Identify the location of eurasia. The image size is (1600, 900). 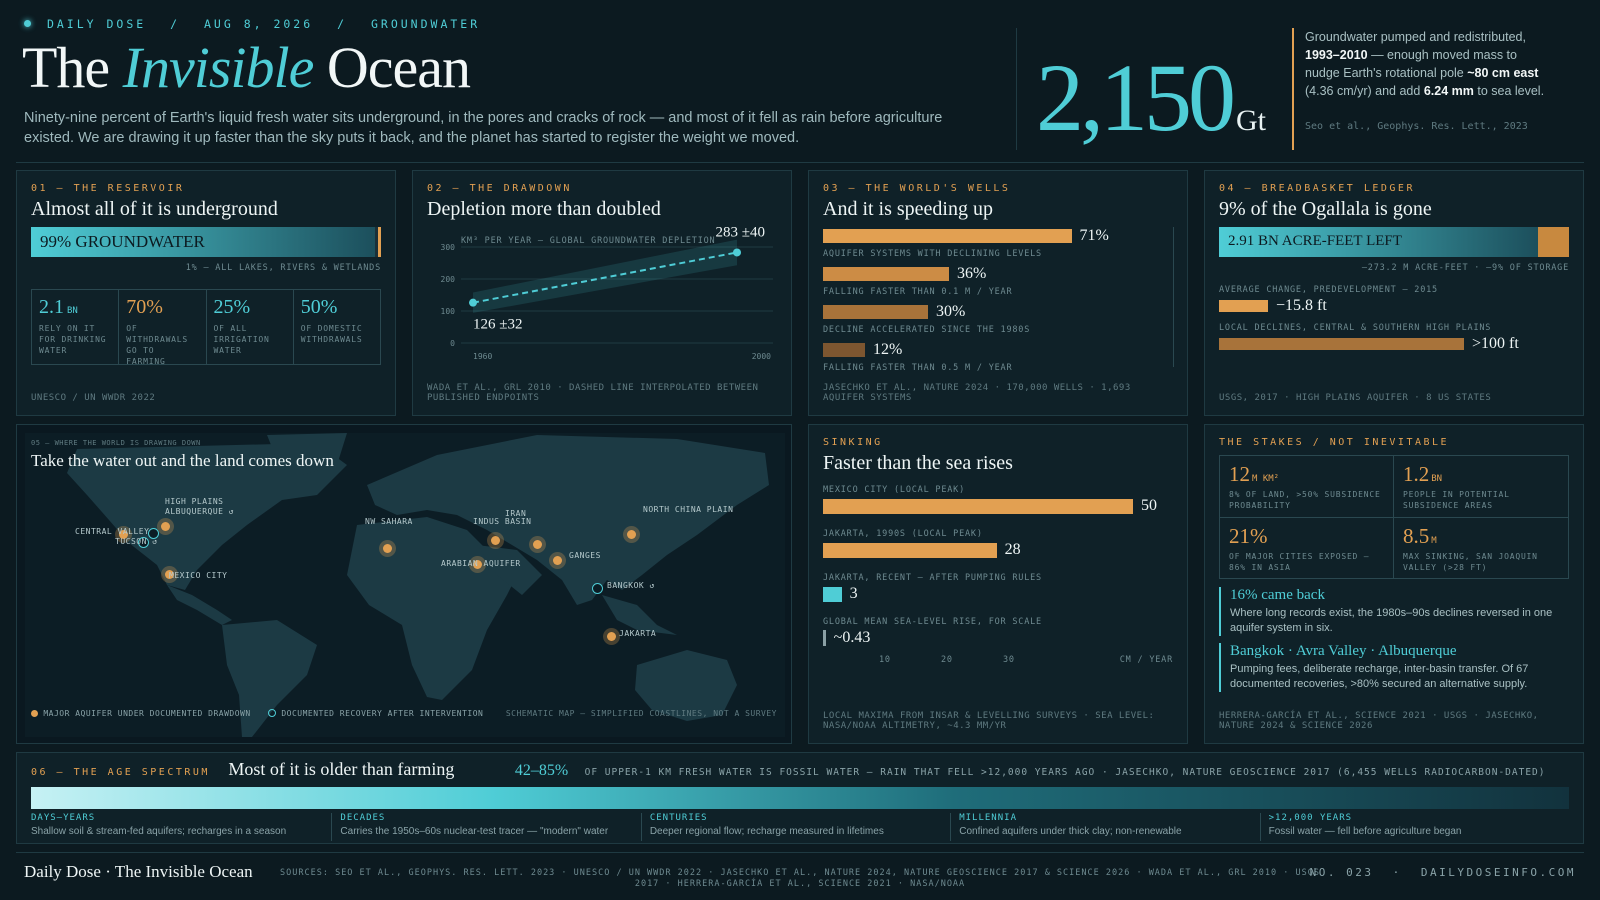
(568, 520).